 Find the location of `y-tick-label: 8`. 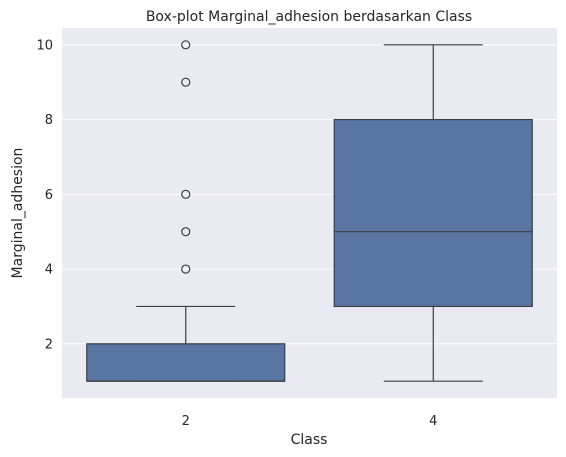

y-tick-label: 8 is located at coordinates (49, 120).